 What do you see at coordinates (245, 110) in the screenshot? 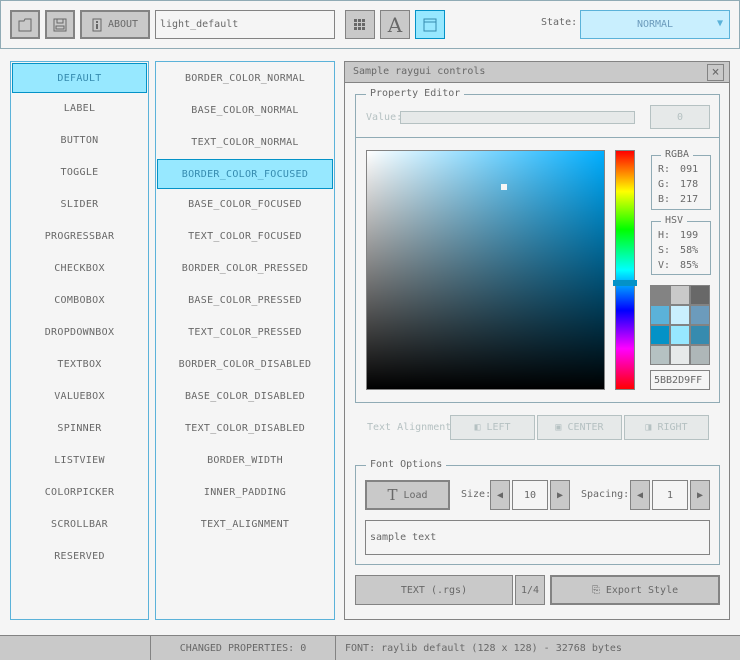
I see `property-item: BASE_COLOR_NORMAL` at bounding box center [245, 110].